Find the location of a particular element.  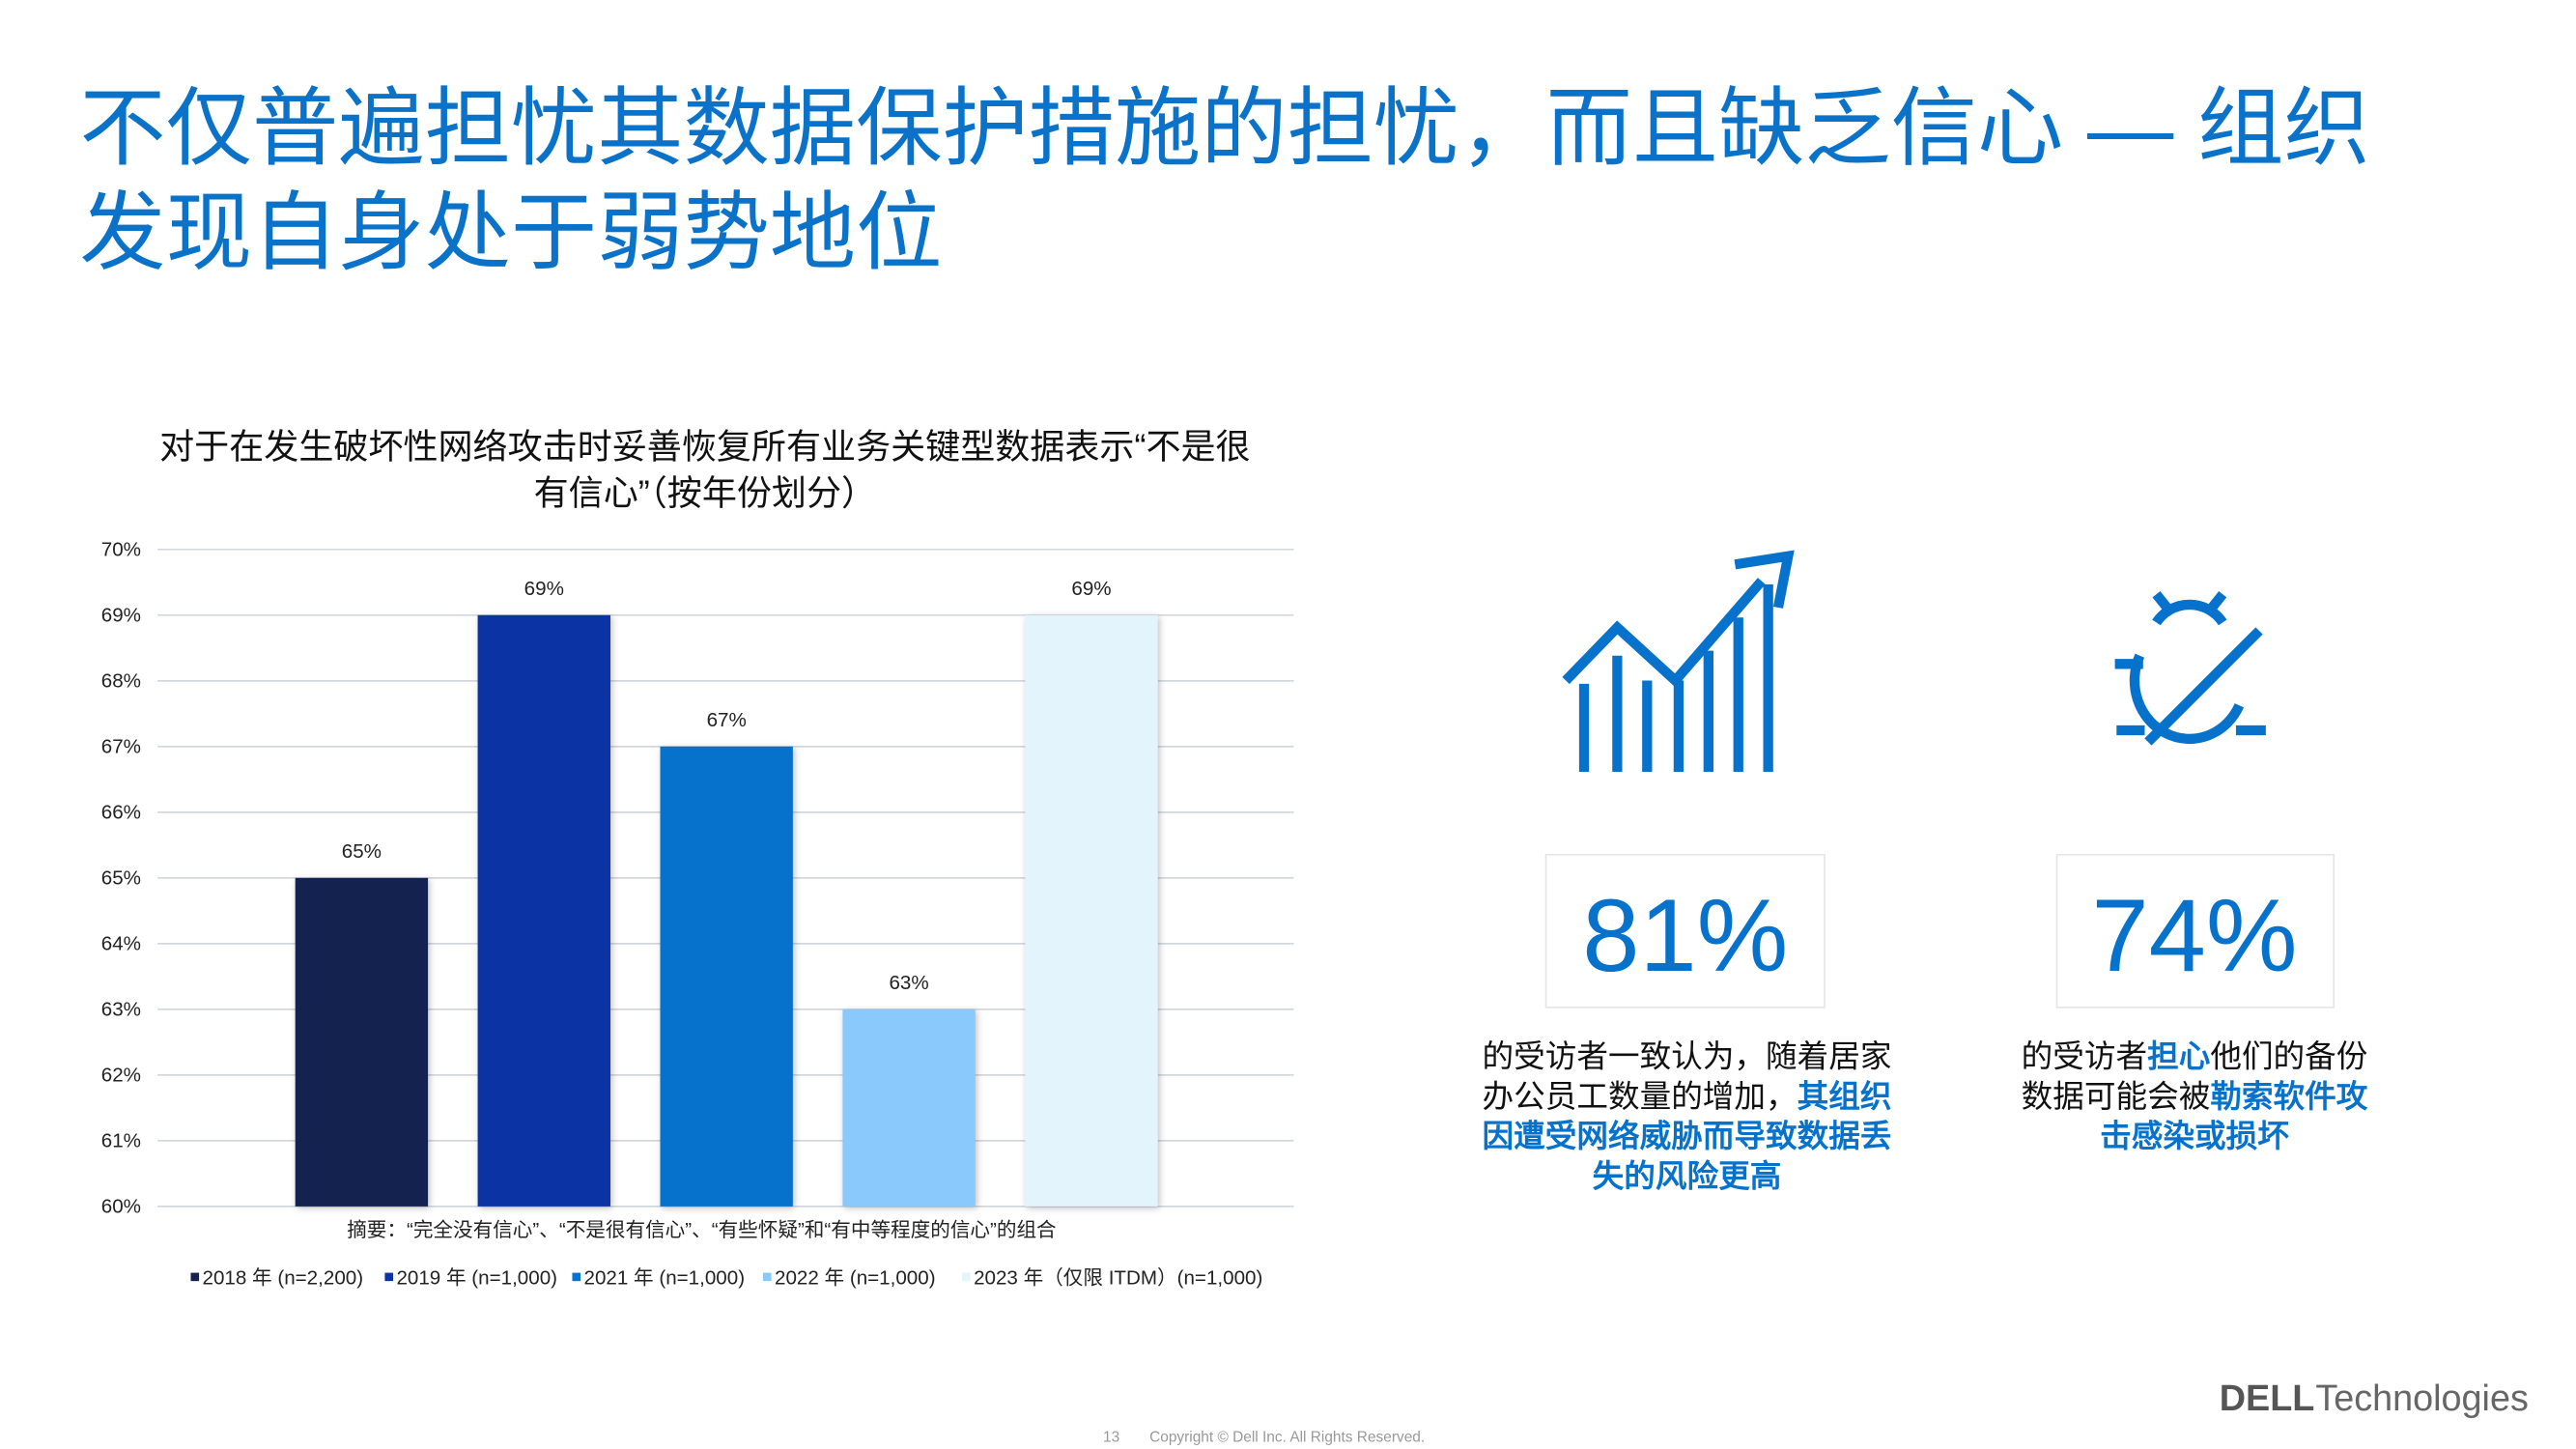

y-tick-label: 60% is located at coordinates (121, 1207).